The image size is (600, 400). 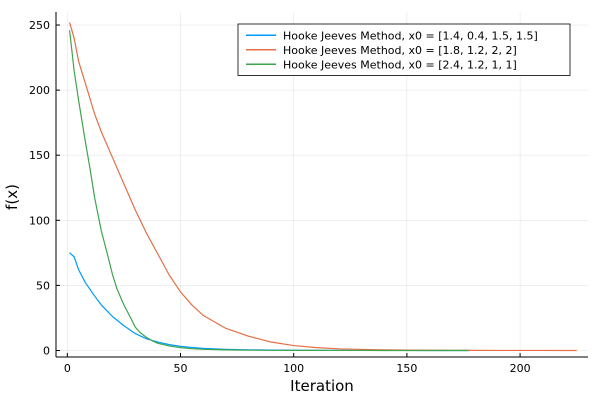 I want to click on x-tick-label-2: 100, so click(x=293, y=368).